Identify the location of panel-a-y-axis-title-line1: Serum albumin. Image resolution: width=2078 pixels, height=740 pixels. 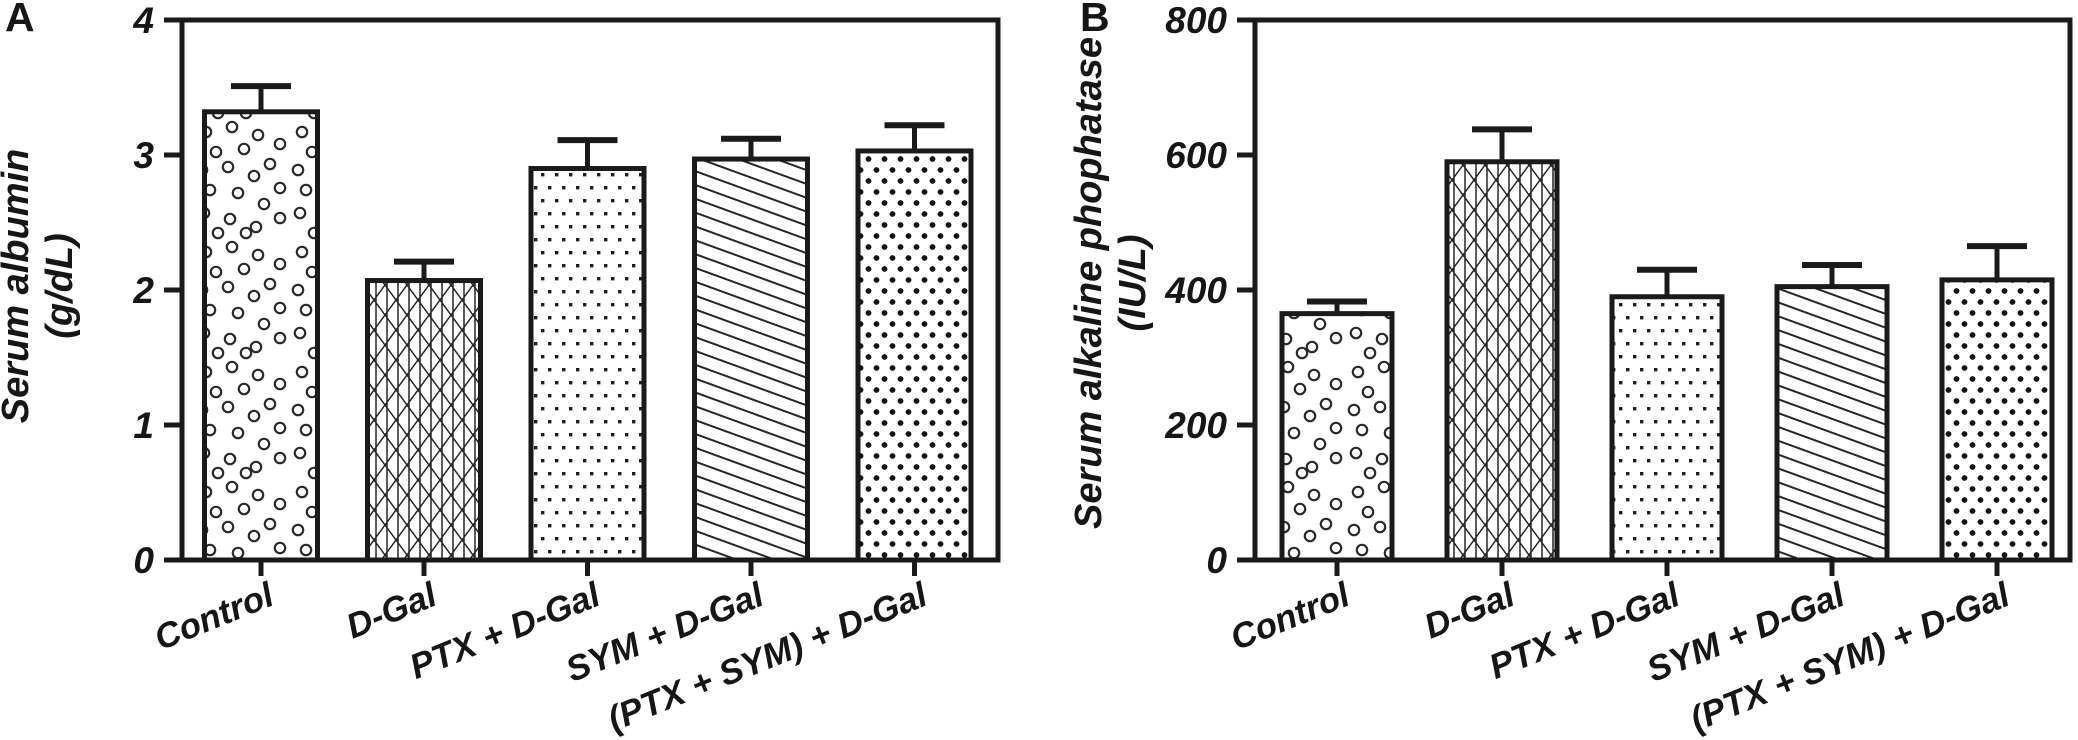
(18, 286).